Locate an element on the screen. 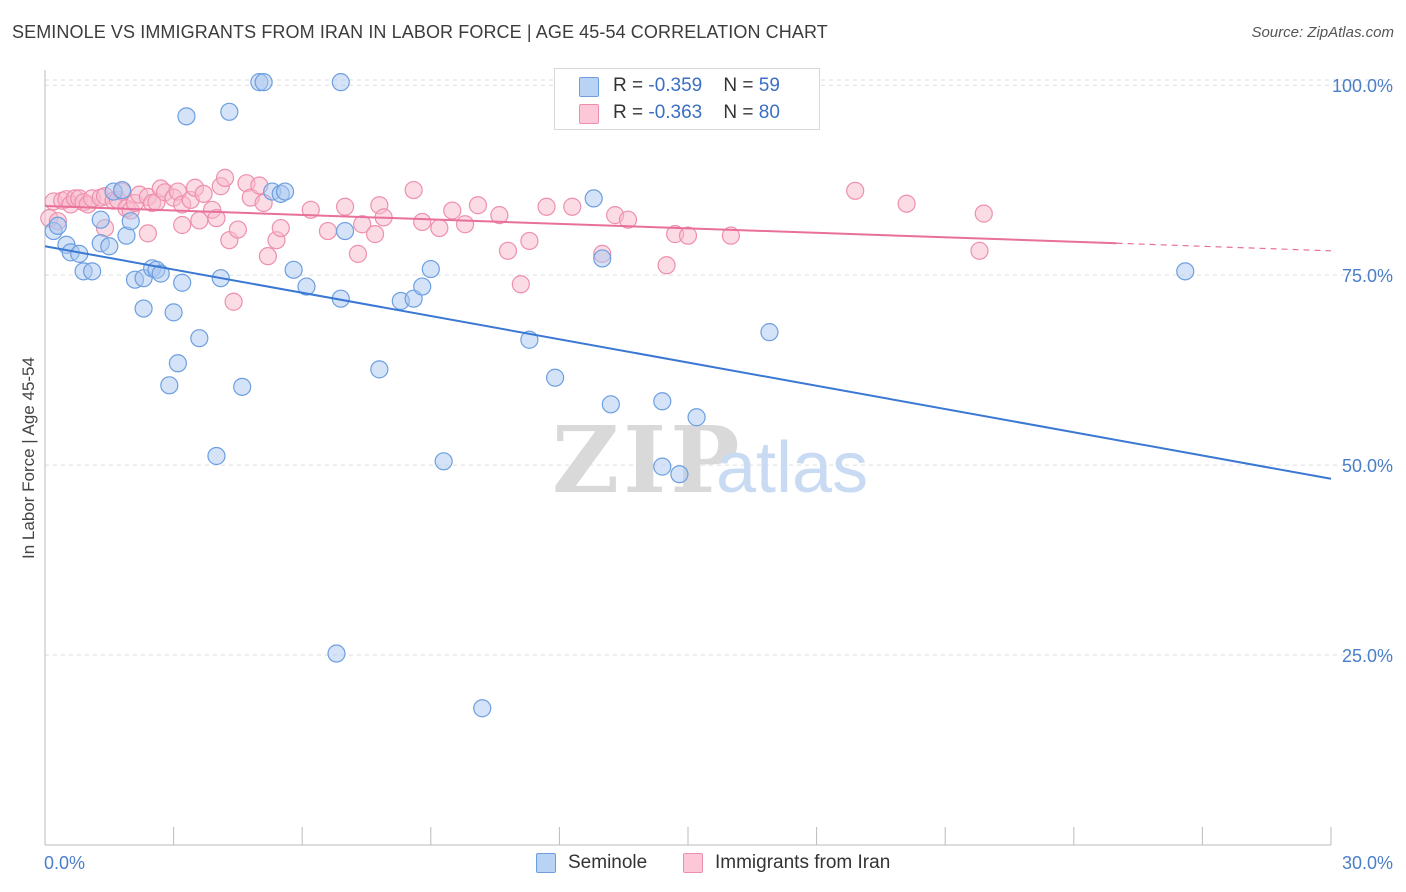  bottom-legend-label-seminole: Seminole is located at coordinates (608, 862).